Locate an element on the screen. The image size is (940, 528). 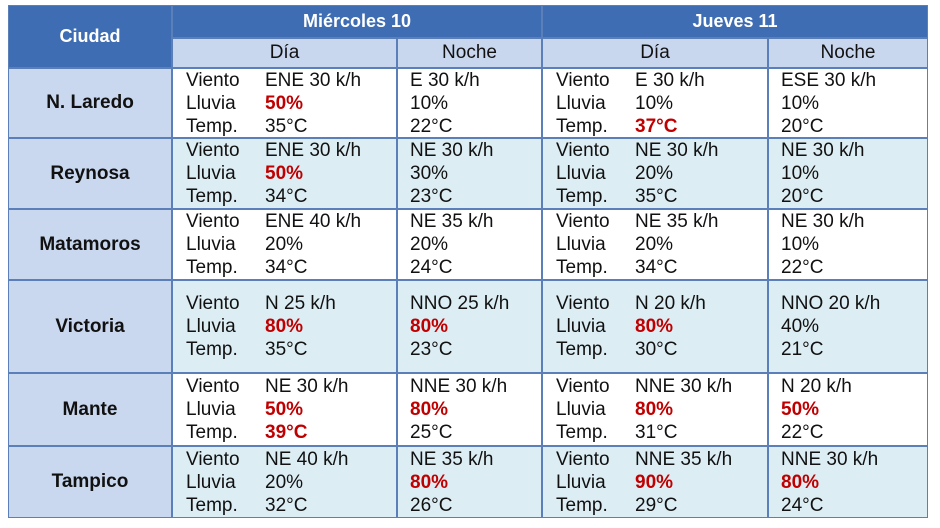
city-name: Mante is located at coordinates (90, 409).